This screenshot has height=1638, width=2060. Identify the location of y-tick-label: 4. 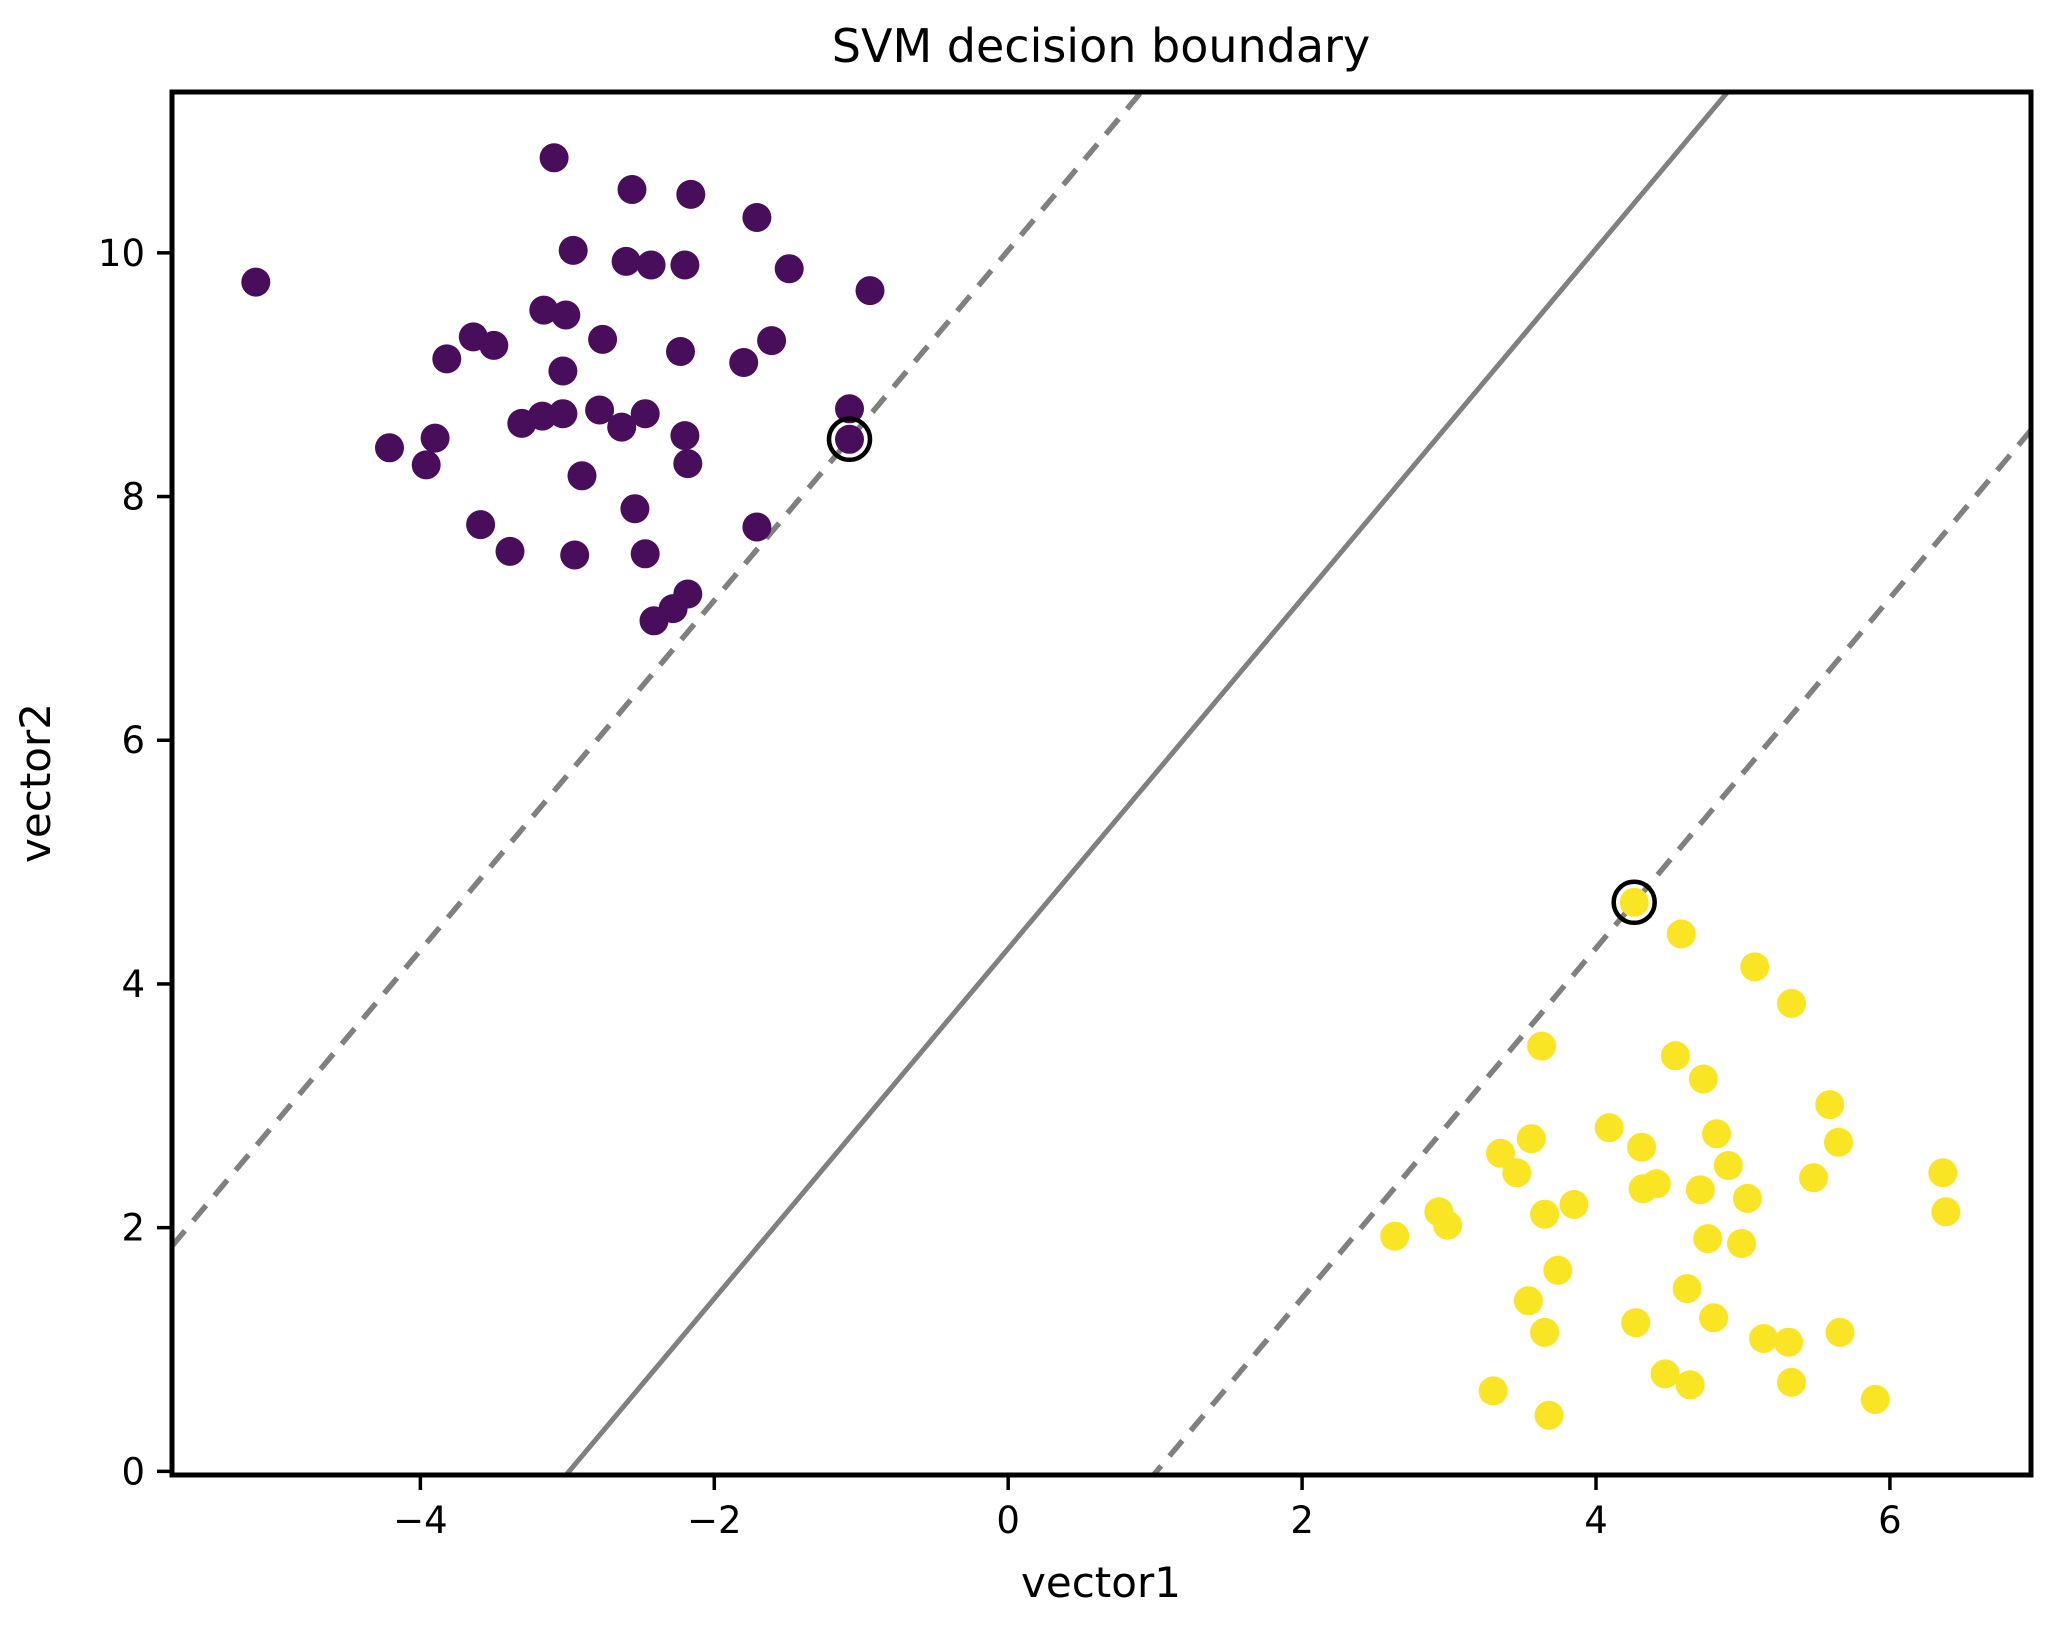
(133, 984).